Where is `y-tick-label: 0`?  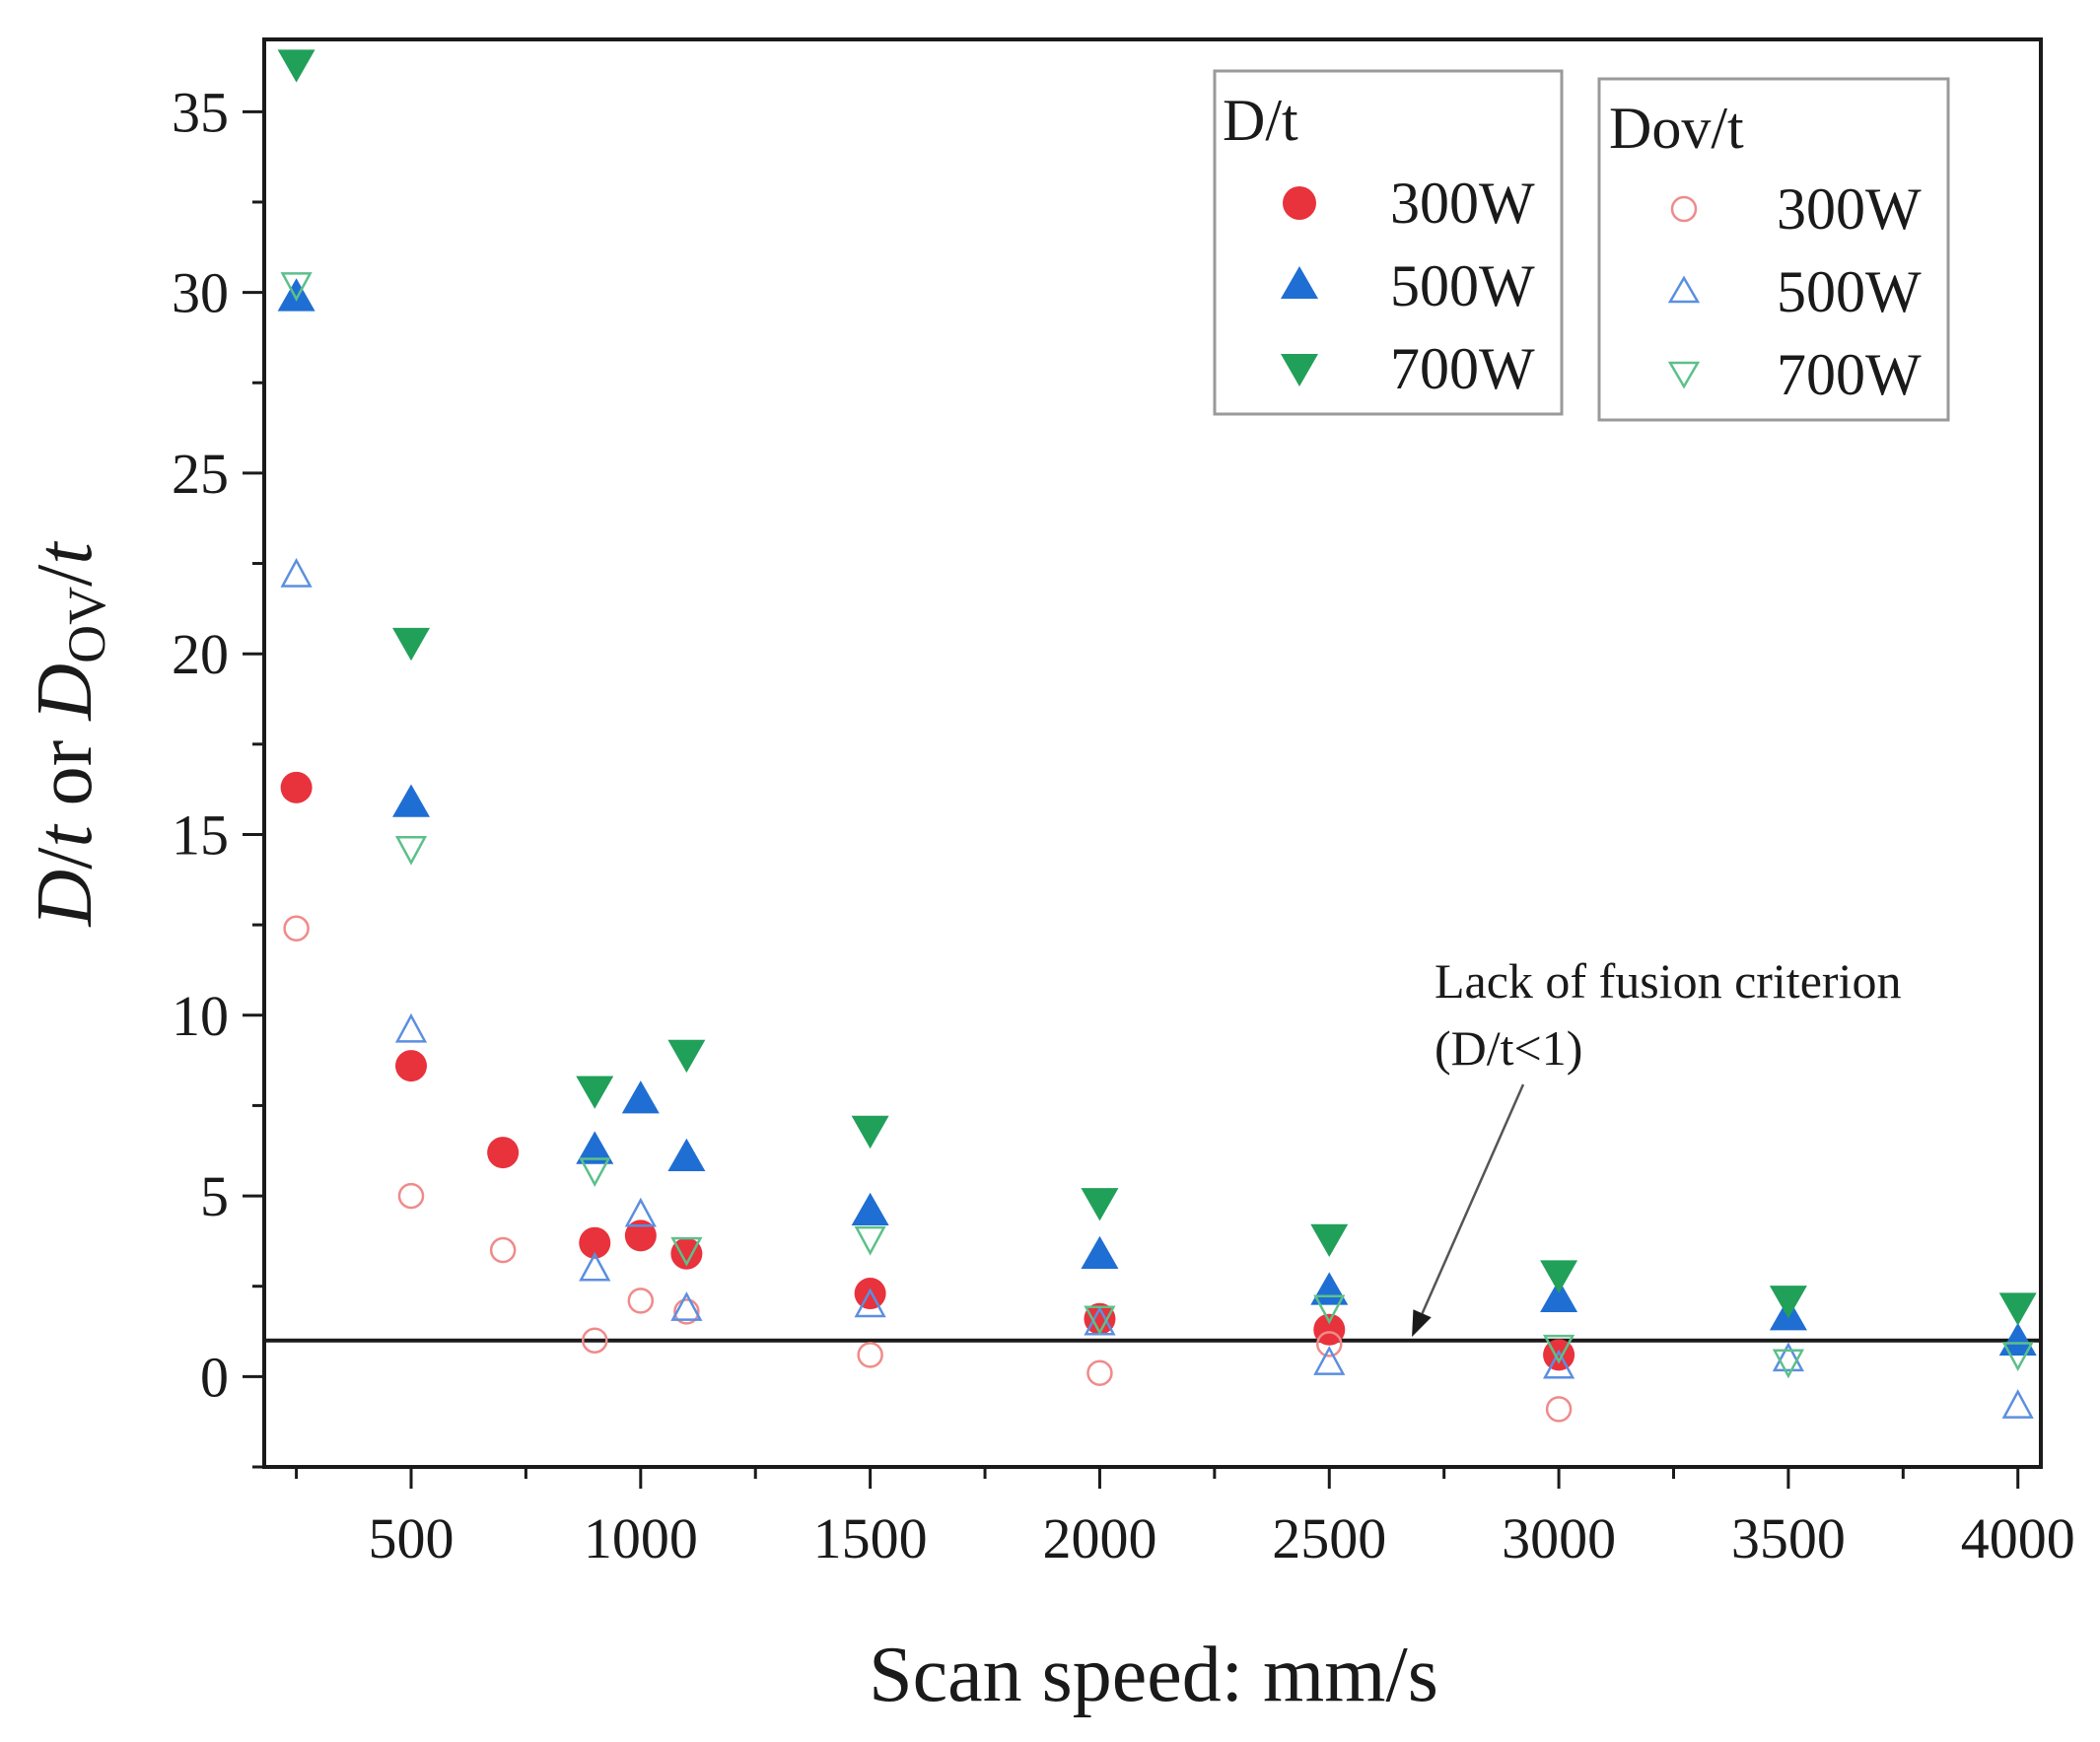
y-tick-label: 0 is located at coordinates (214, 1377).